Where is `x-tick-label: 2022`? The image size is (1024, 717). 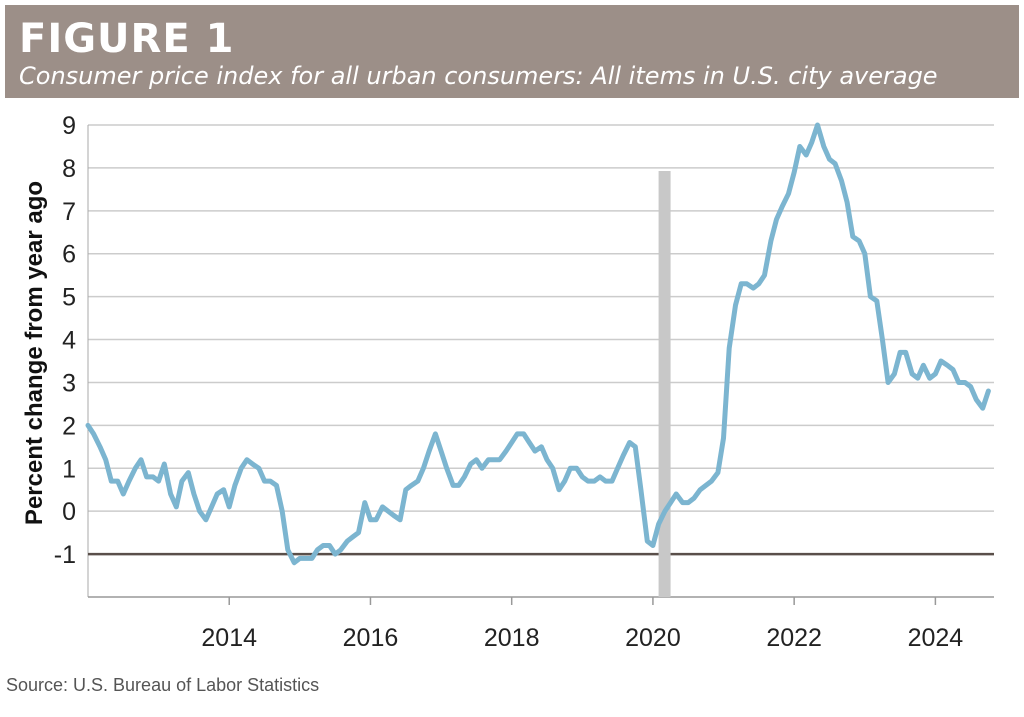
x-tick-label: 2022 is located at coordinates (794, 638).